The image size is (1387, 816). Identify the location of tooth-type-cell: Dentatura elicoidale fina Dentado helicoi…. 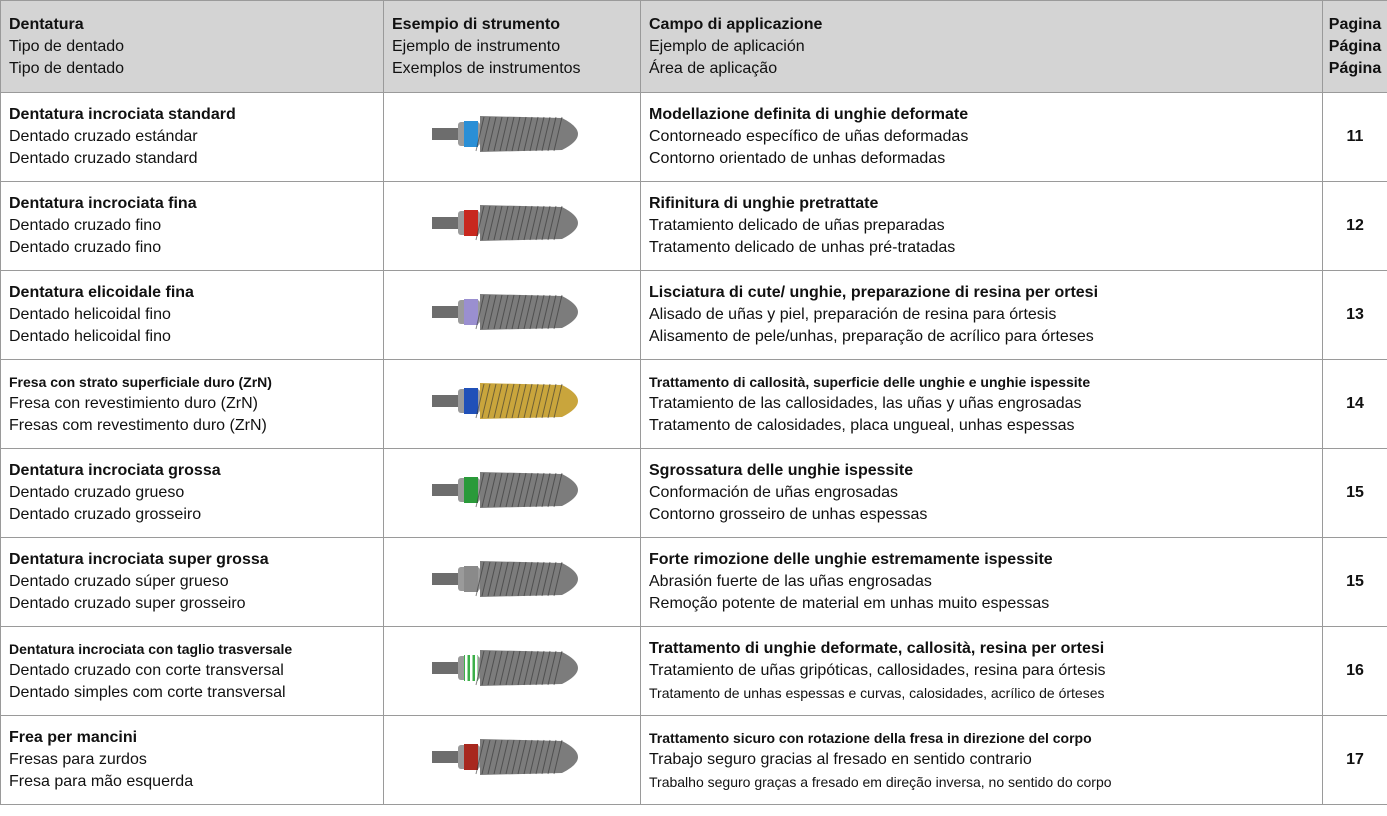
(192, 315).